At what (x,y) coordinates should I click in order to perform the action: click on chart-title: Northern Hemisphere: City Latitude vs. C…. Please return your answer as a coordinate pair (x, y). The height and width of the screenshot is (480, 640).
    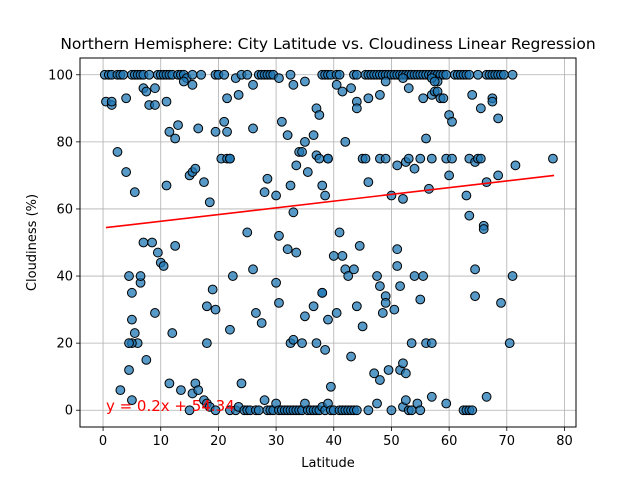
    Looking at the image, I should click on (327, 44).